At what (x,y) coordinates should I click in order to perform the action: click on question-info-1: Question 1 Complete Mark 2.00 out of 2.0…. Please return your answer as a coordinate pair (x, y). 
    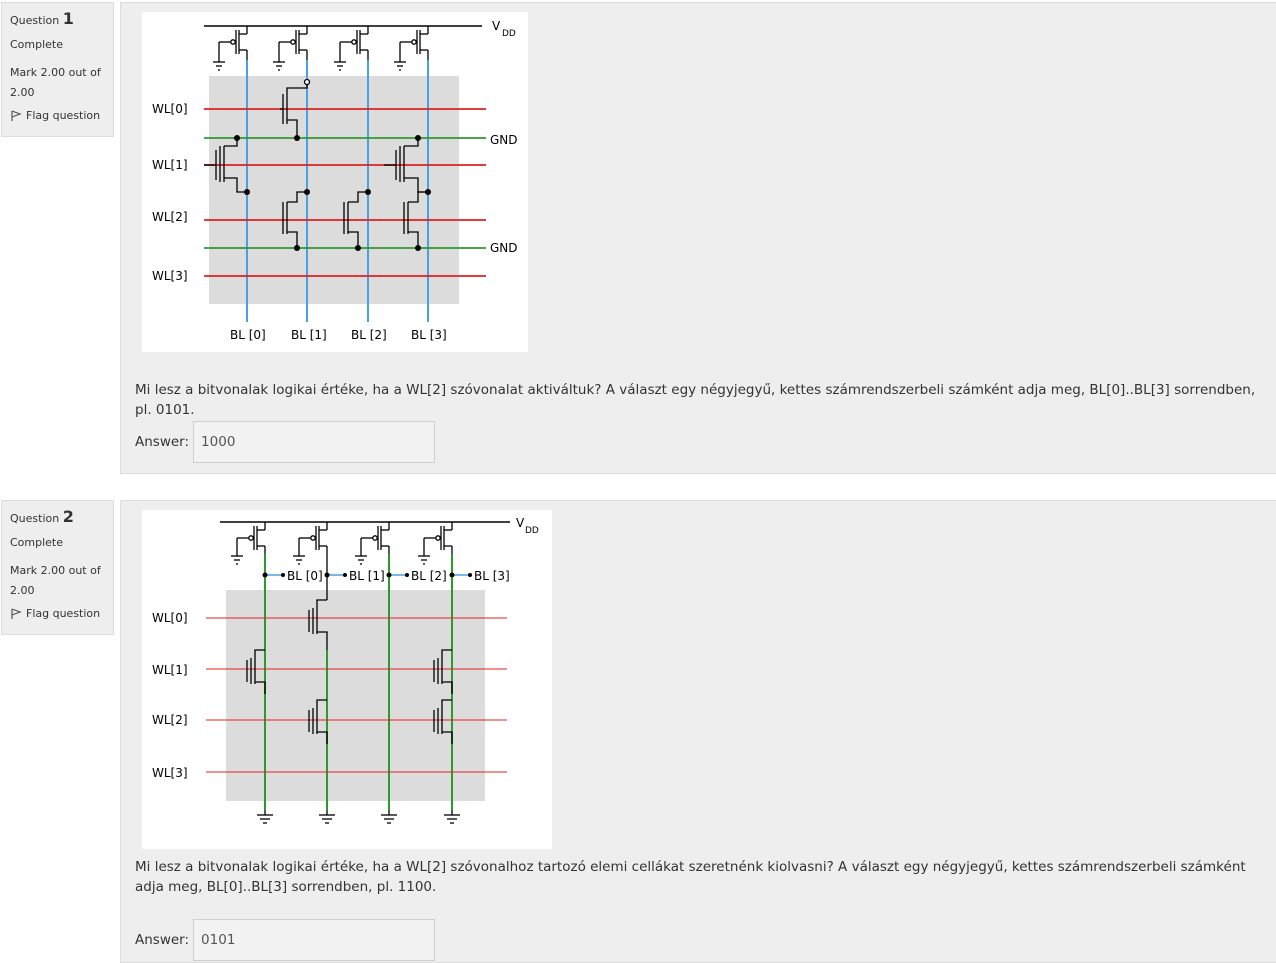
    Looking at the image, I should click on (57, 69).